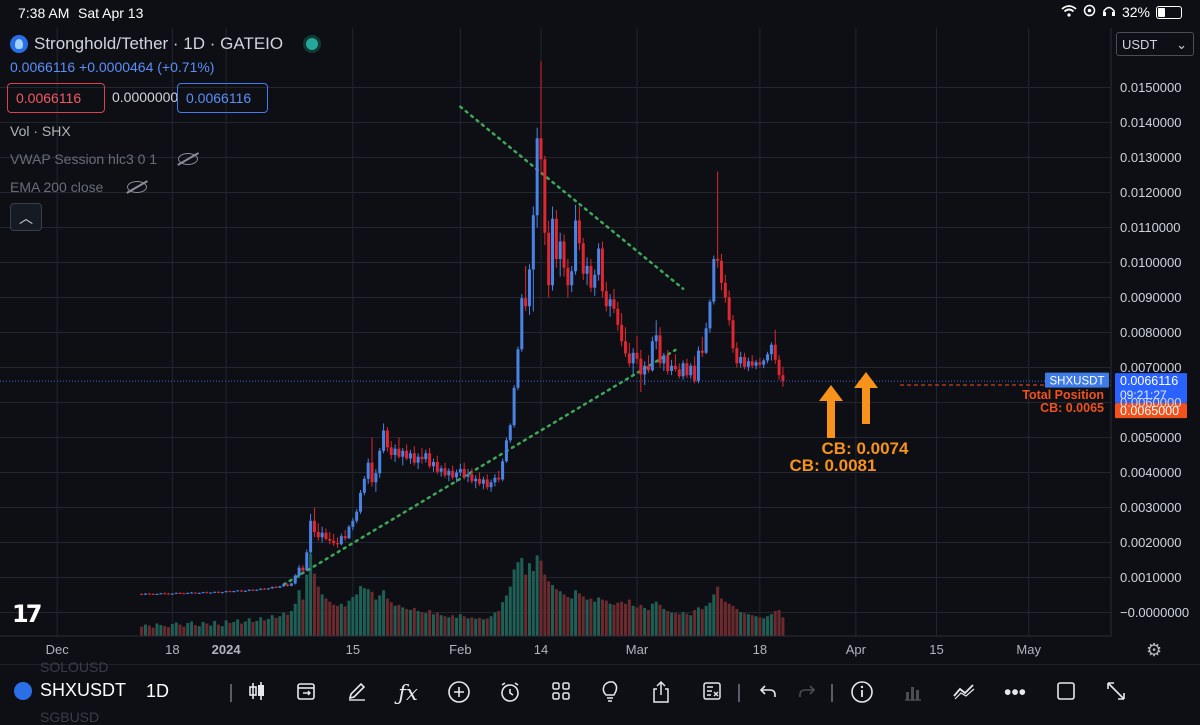  What do you see at coordinates (610, 693) in the screenshot?
I see `lightbulb-icon` at bounding box center [610, 693].